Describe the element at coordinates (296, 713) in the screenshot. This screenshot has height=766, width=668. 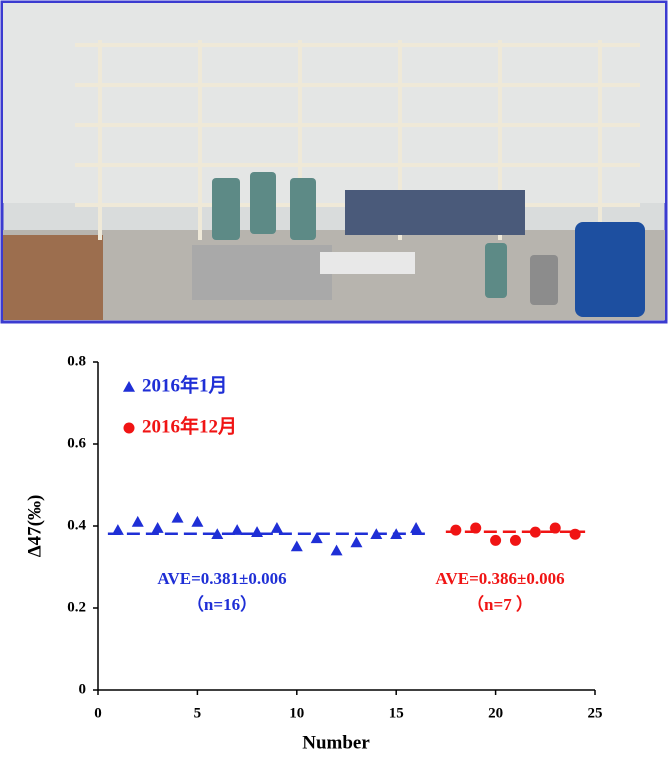
I see `x-tick-label: 10` at that location.